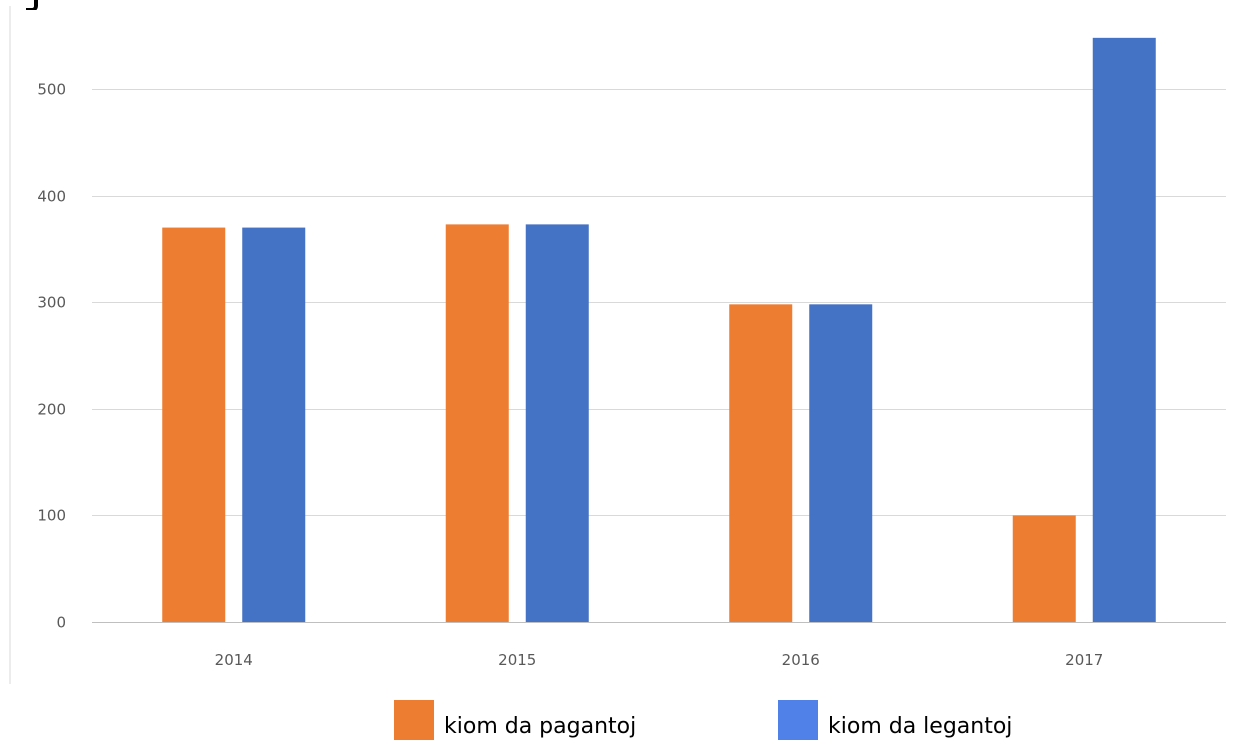 The height and width of the screenshot is (744, 1243). Describe the element at coordinates (51, 303) in the screenshot. I see `y-tick-label: 300` at that location.